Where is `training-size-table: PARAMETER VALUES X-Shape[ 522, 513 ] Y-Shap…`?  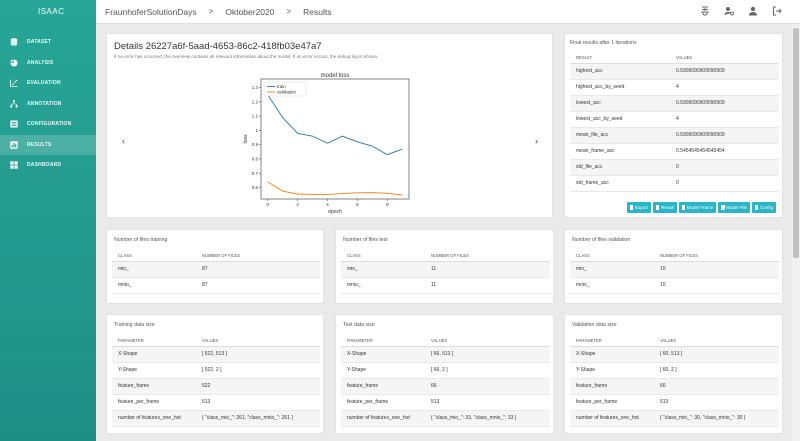 training-size-table: PARAMETER VALUES X-Shape[ 522, 513 ] Y-Shap… is located at coordinates (216, 381).